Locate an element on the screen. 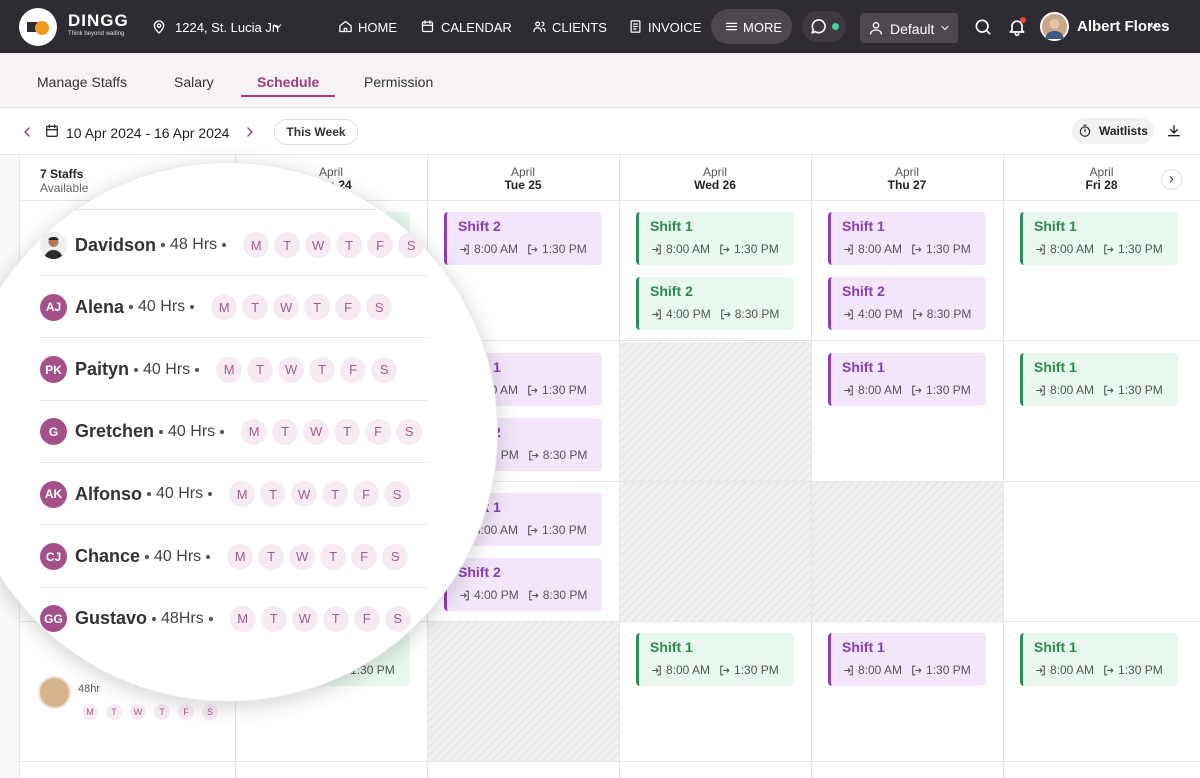 This screenshot has width=1200, height=778. staff-row: CJ Chance 40 Hrs M T W T F S is located at coordinates (226, 557).